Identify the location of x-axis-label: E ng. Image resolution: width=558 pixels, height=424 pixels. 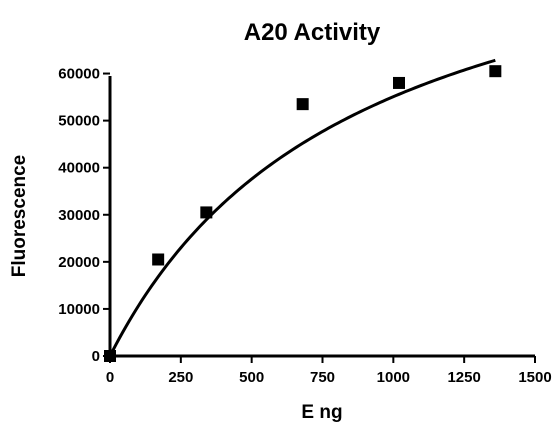
(321, 412).